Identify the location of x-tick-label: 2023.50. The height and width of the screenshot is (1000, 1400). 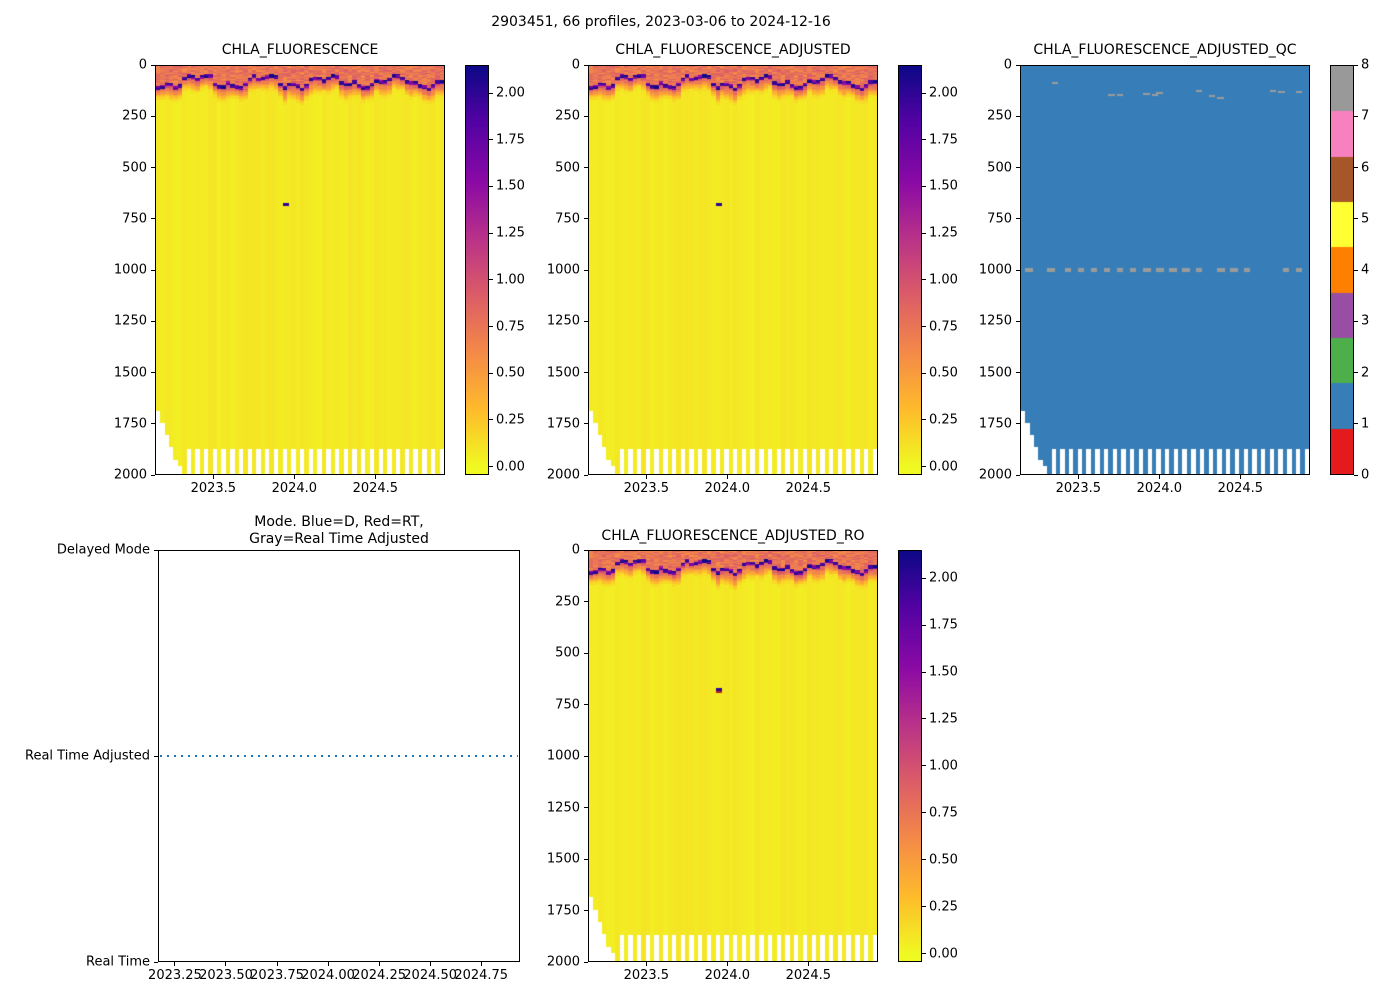
(226, 975).